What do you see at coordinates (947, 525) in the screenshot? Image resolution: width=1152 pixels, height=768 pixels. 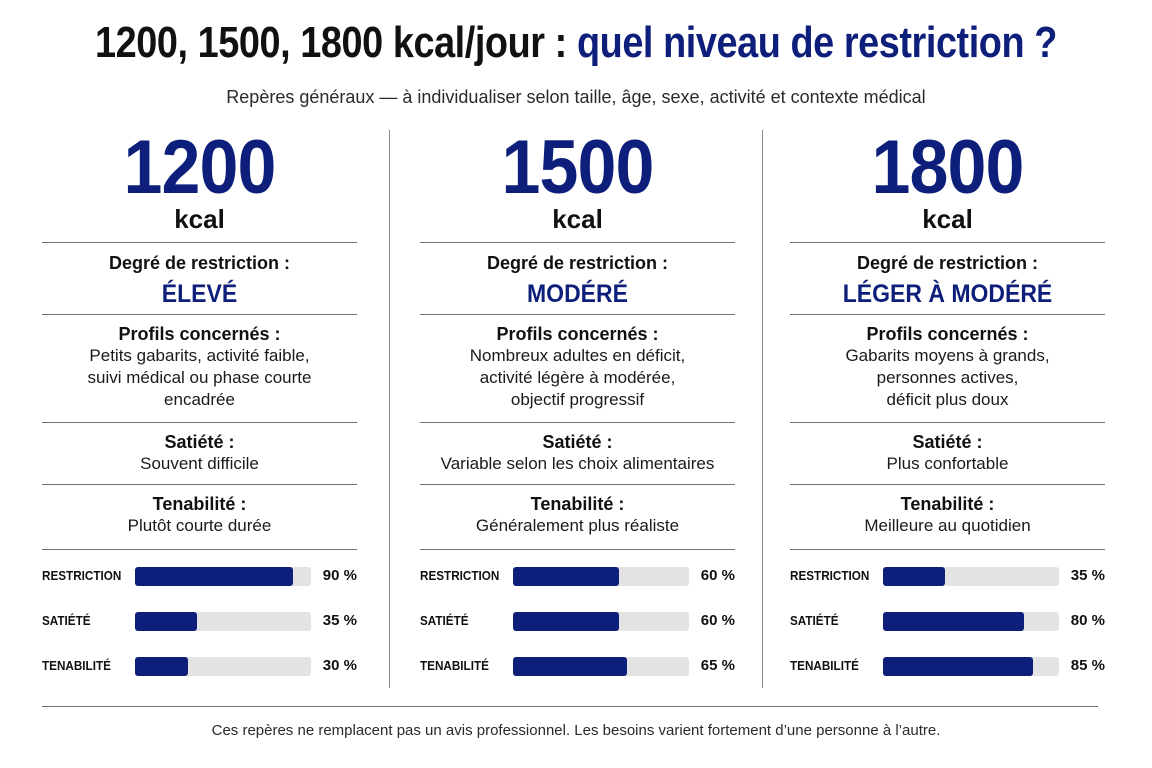 I see `tenability-value: Meilleure au quotidien` at bounding box center [947, 525].